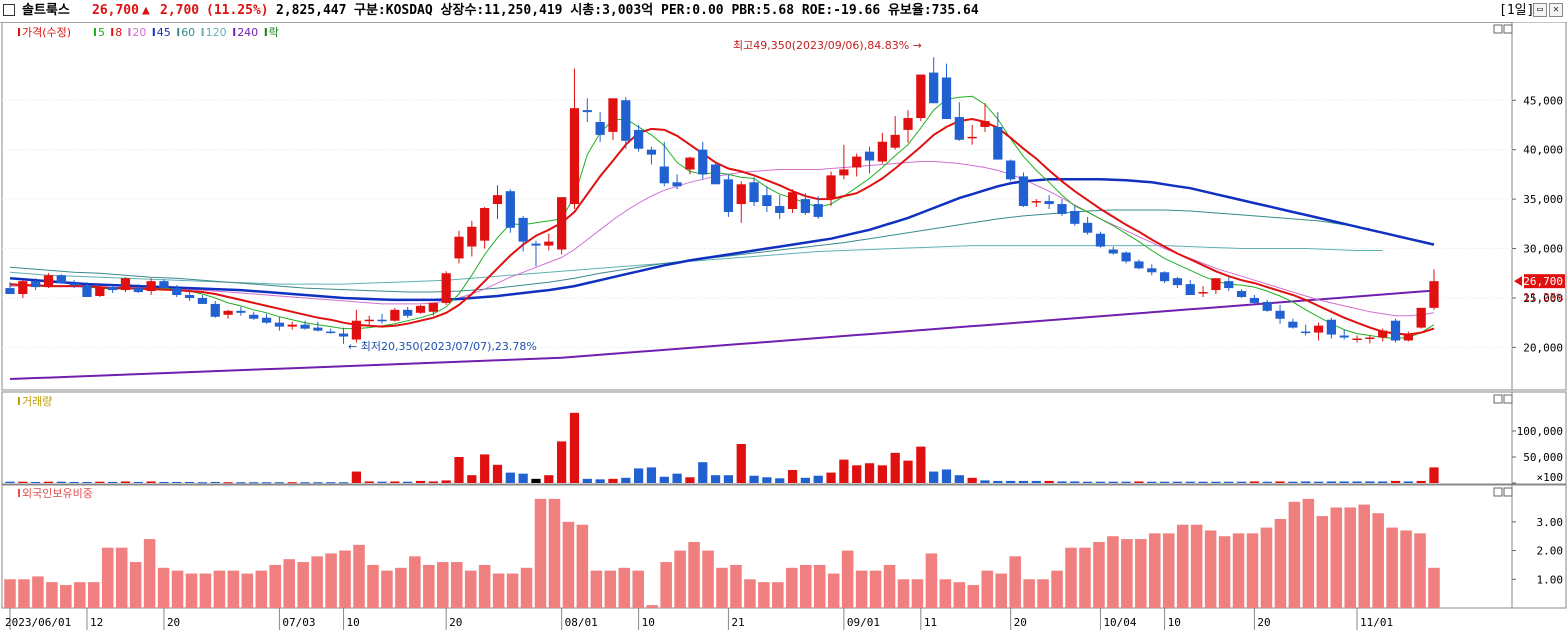  I want to click on y-tick-label: 40,000, so click(1543, 150).